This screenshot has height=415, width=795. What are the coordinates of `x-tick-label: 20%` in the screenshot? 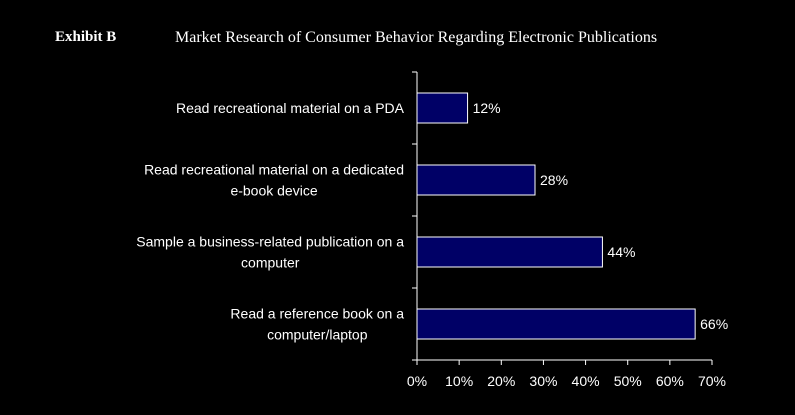 It's located at (501, 381).